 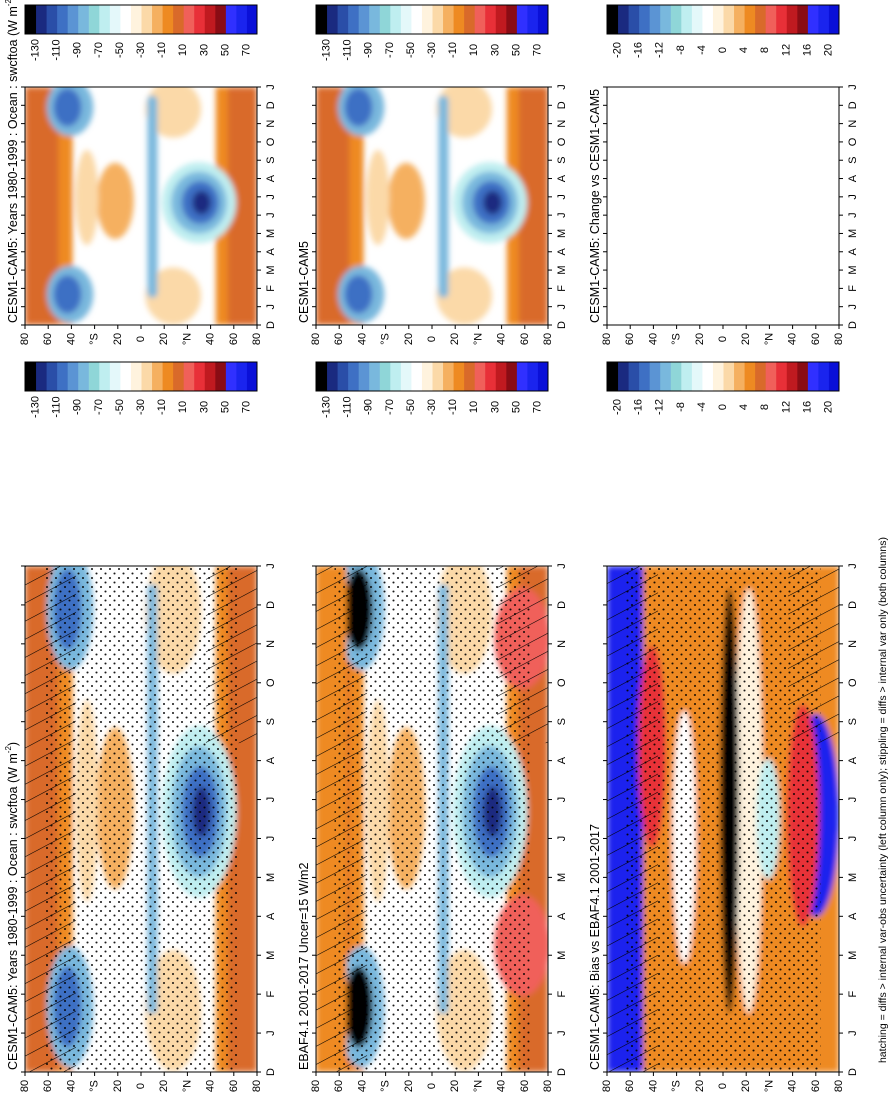 I want to click on colorbar-label: 50, so click(x=516, y=50).